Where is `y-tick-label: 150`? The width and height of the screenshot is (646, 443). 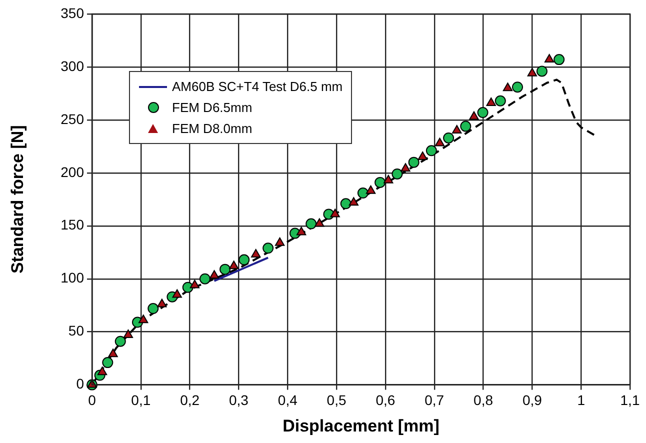 y-tick-label: 150 is located at coordinates (72, 224).